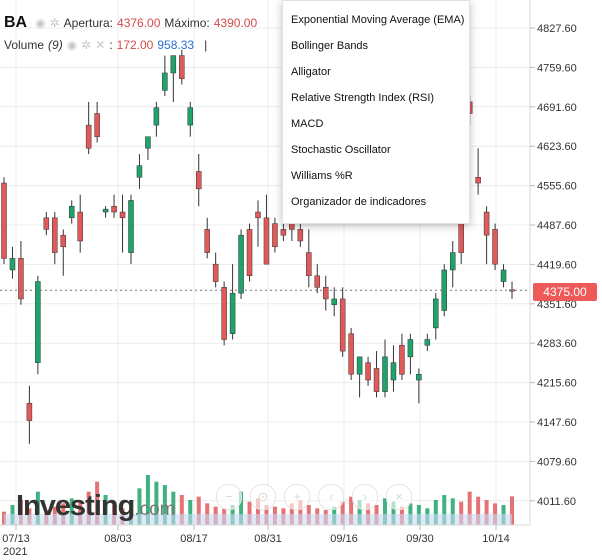  Describe the element at coordinates (341, 150) in the screenshot. I see `menu-item-stochastic: Stochastic Oscillator` at that location.